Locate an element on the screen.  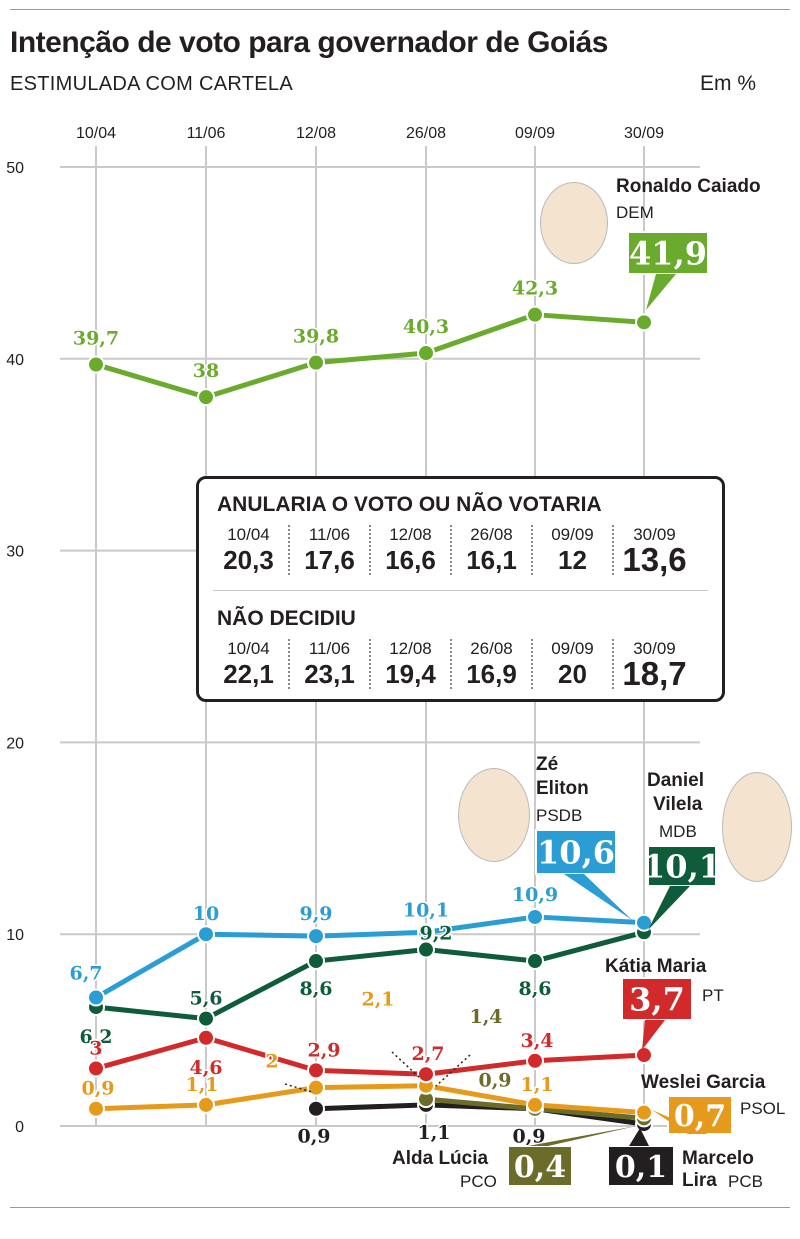
marcelo-data-point is located at coordinates (316, 1108).